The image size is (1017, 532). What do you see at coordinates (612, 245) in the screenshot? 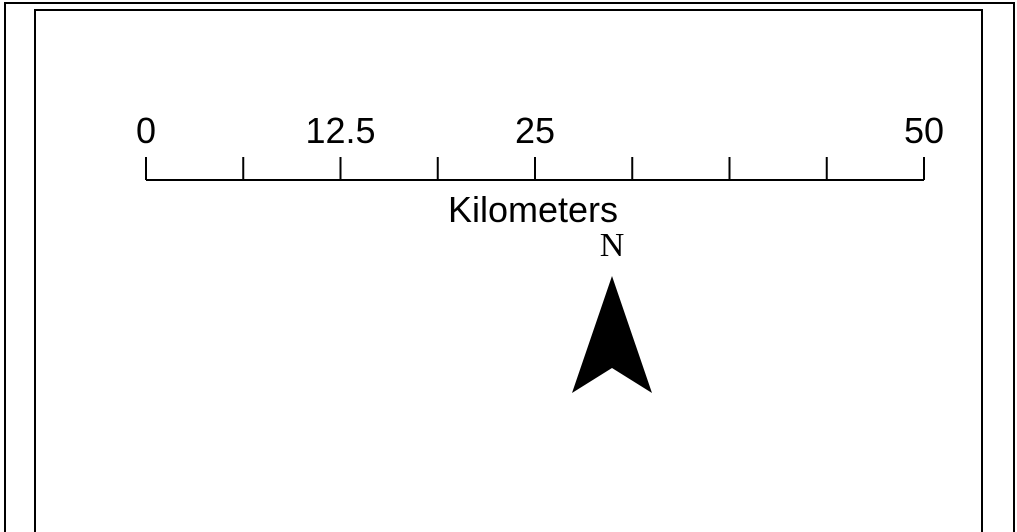
I see `north-arrow-label: N` at bounding box center [612, 245].